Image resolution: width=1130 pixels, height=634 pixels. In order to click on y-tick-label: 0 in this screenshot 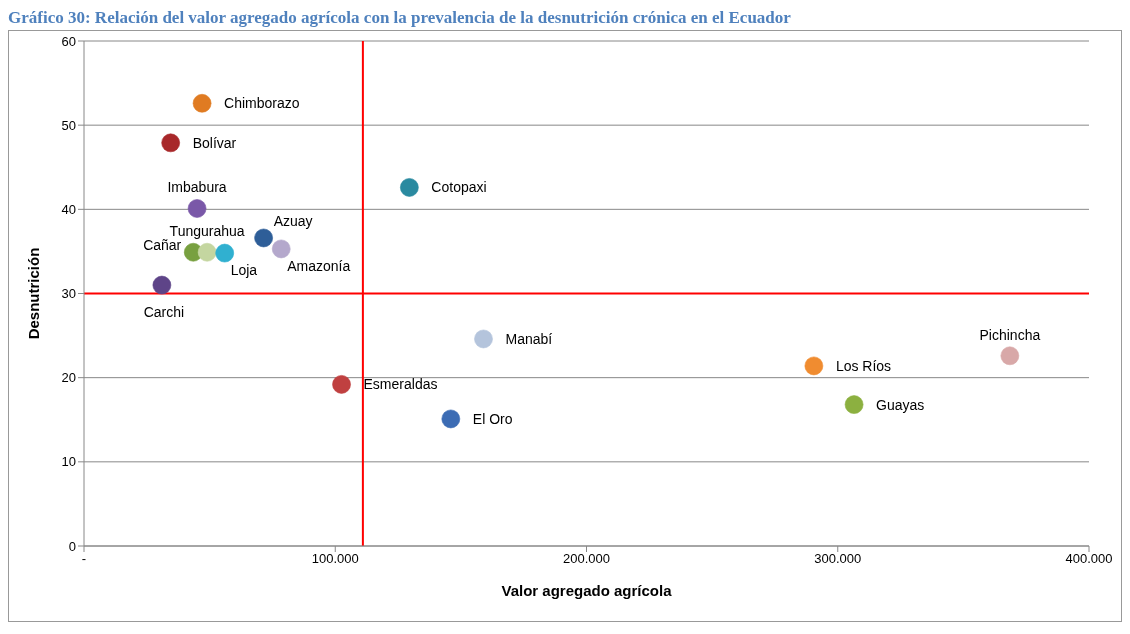, I will do `click(72, 546)`.